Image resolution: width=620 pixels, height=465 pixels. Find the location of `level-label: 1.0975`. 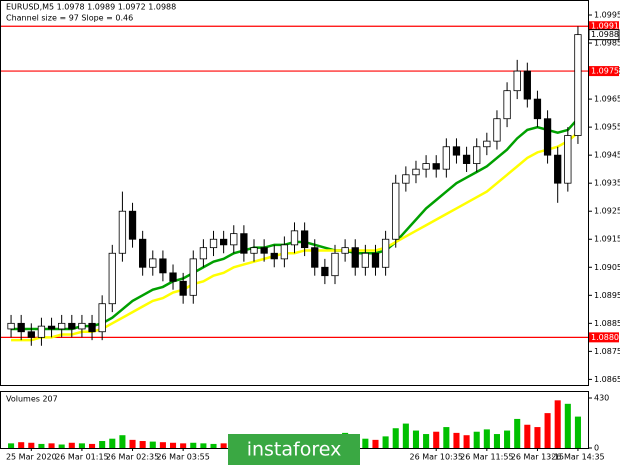

level-label: 1.0975 is located at coordinates (605, 71).